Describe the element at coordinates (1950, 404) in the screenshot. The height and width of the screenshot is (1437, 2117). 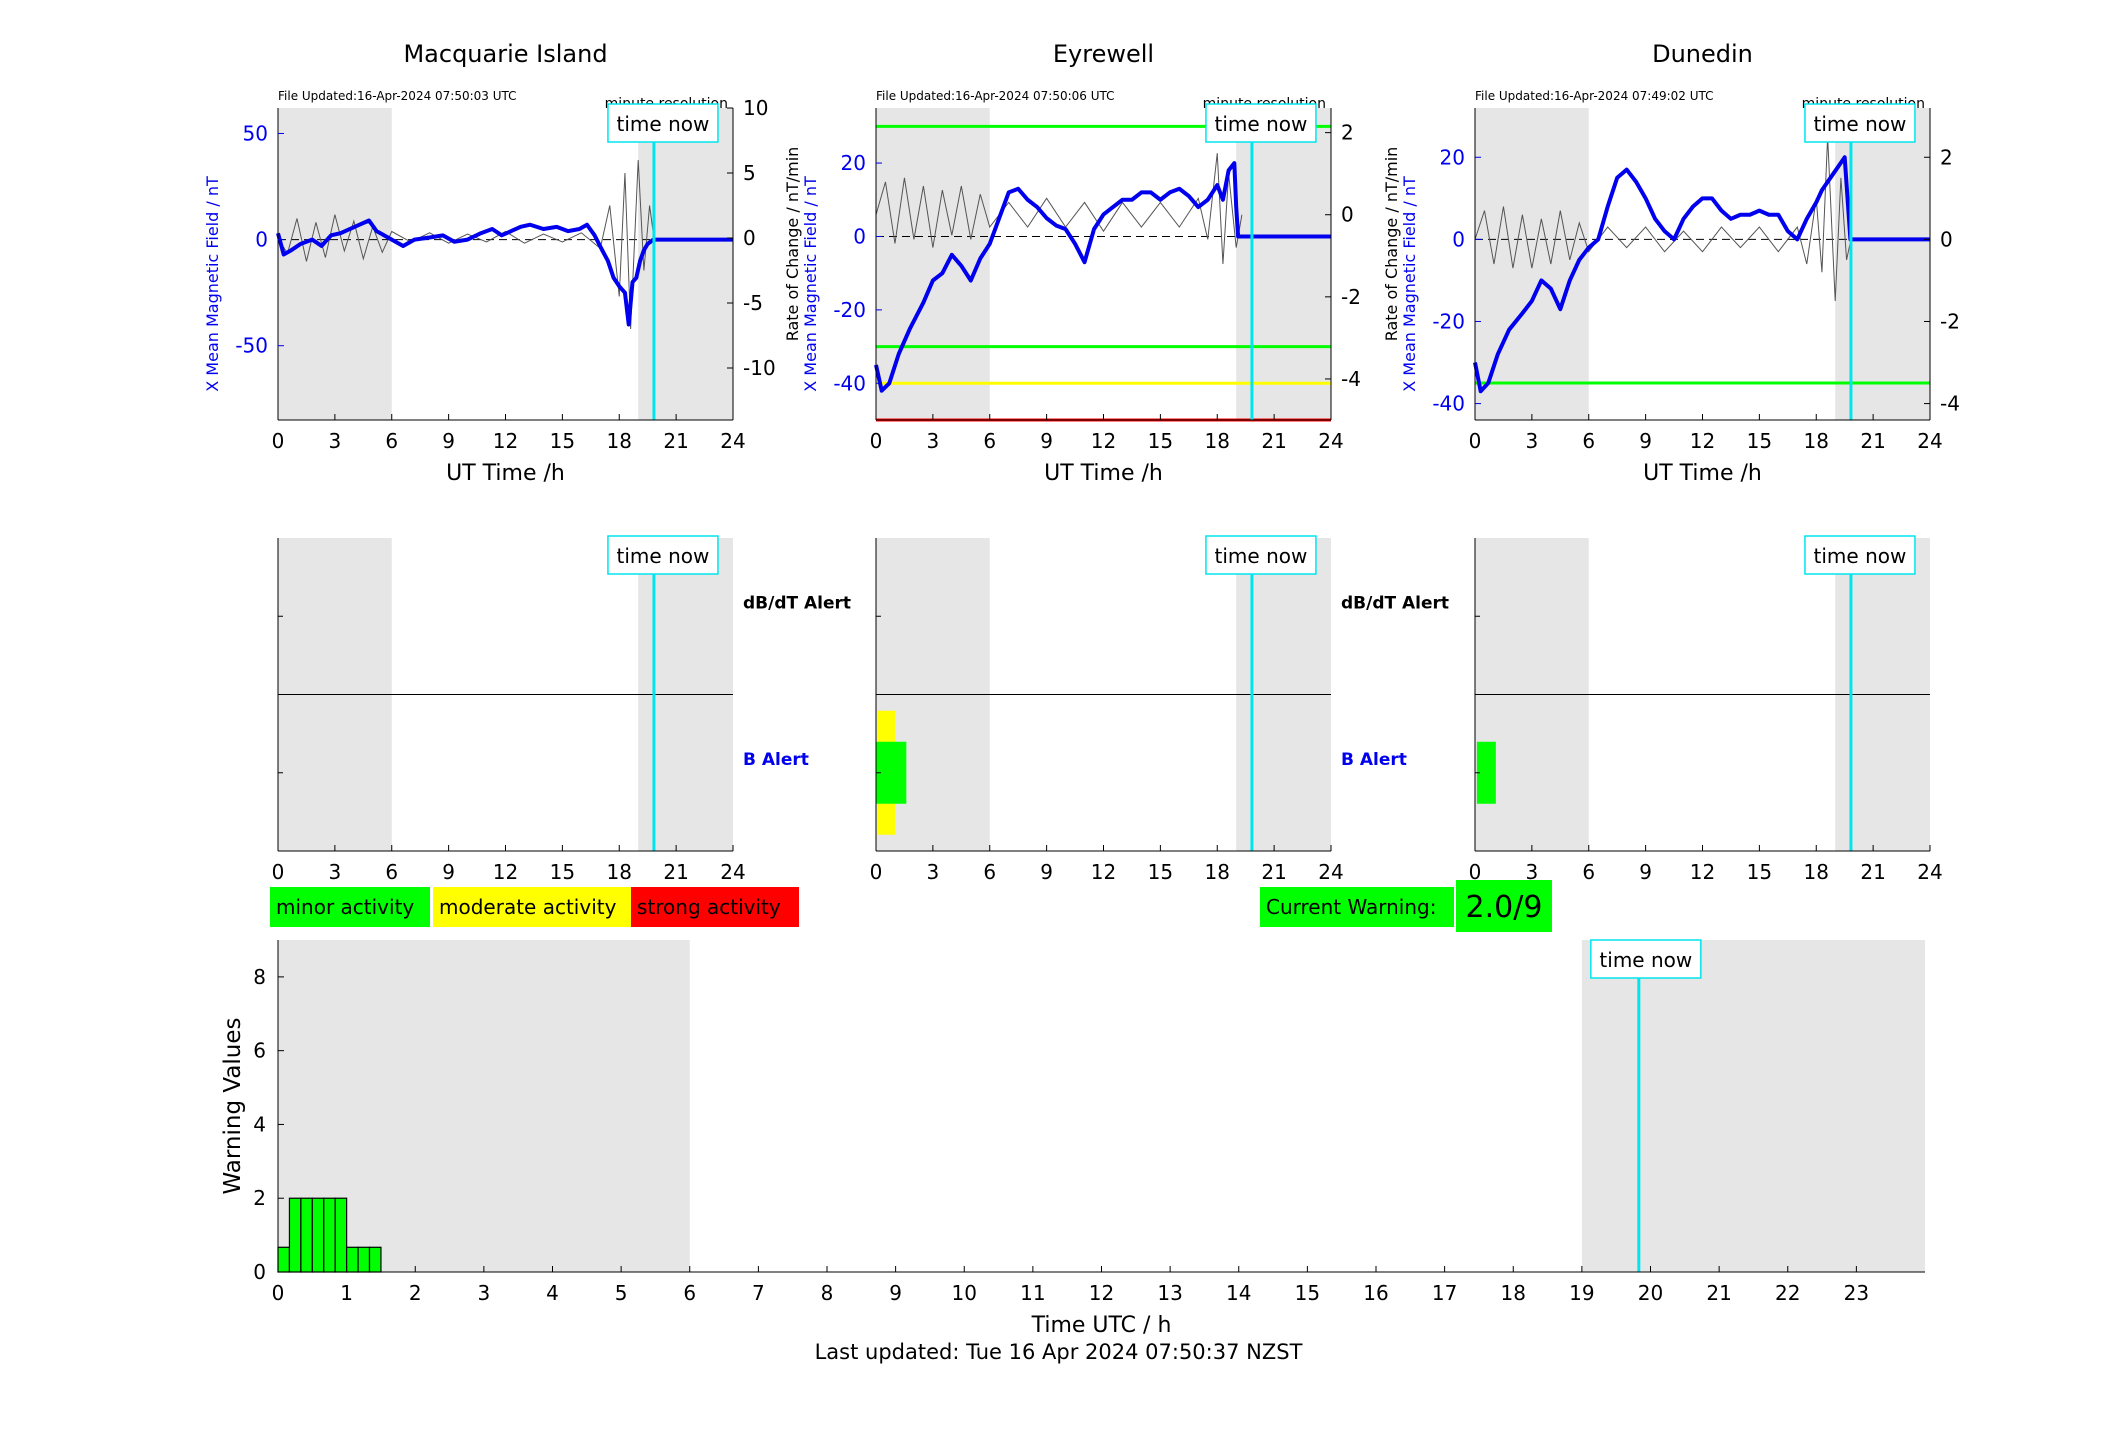
I see `y-right-tick-label: -4` at that location.